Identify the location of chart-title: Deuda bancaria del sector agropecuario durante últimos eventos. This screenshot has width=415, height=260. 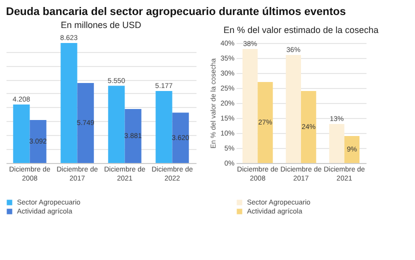
(176, 12).